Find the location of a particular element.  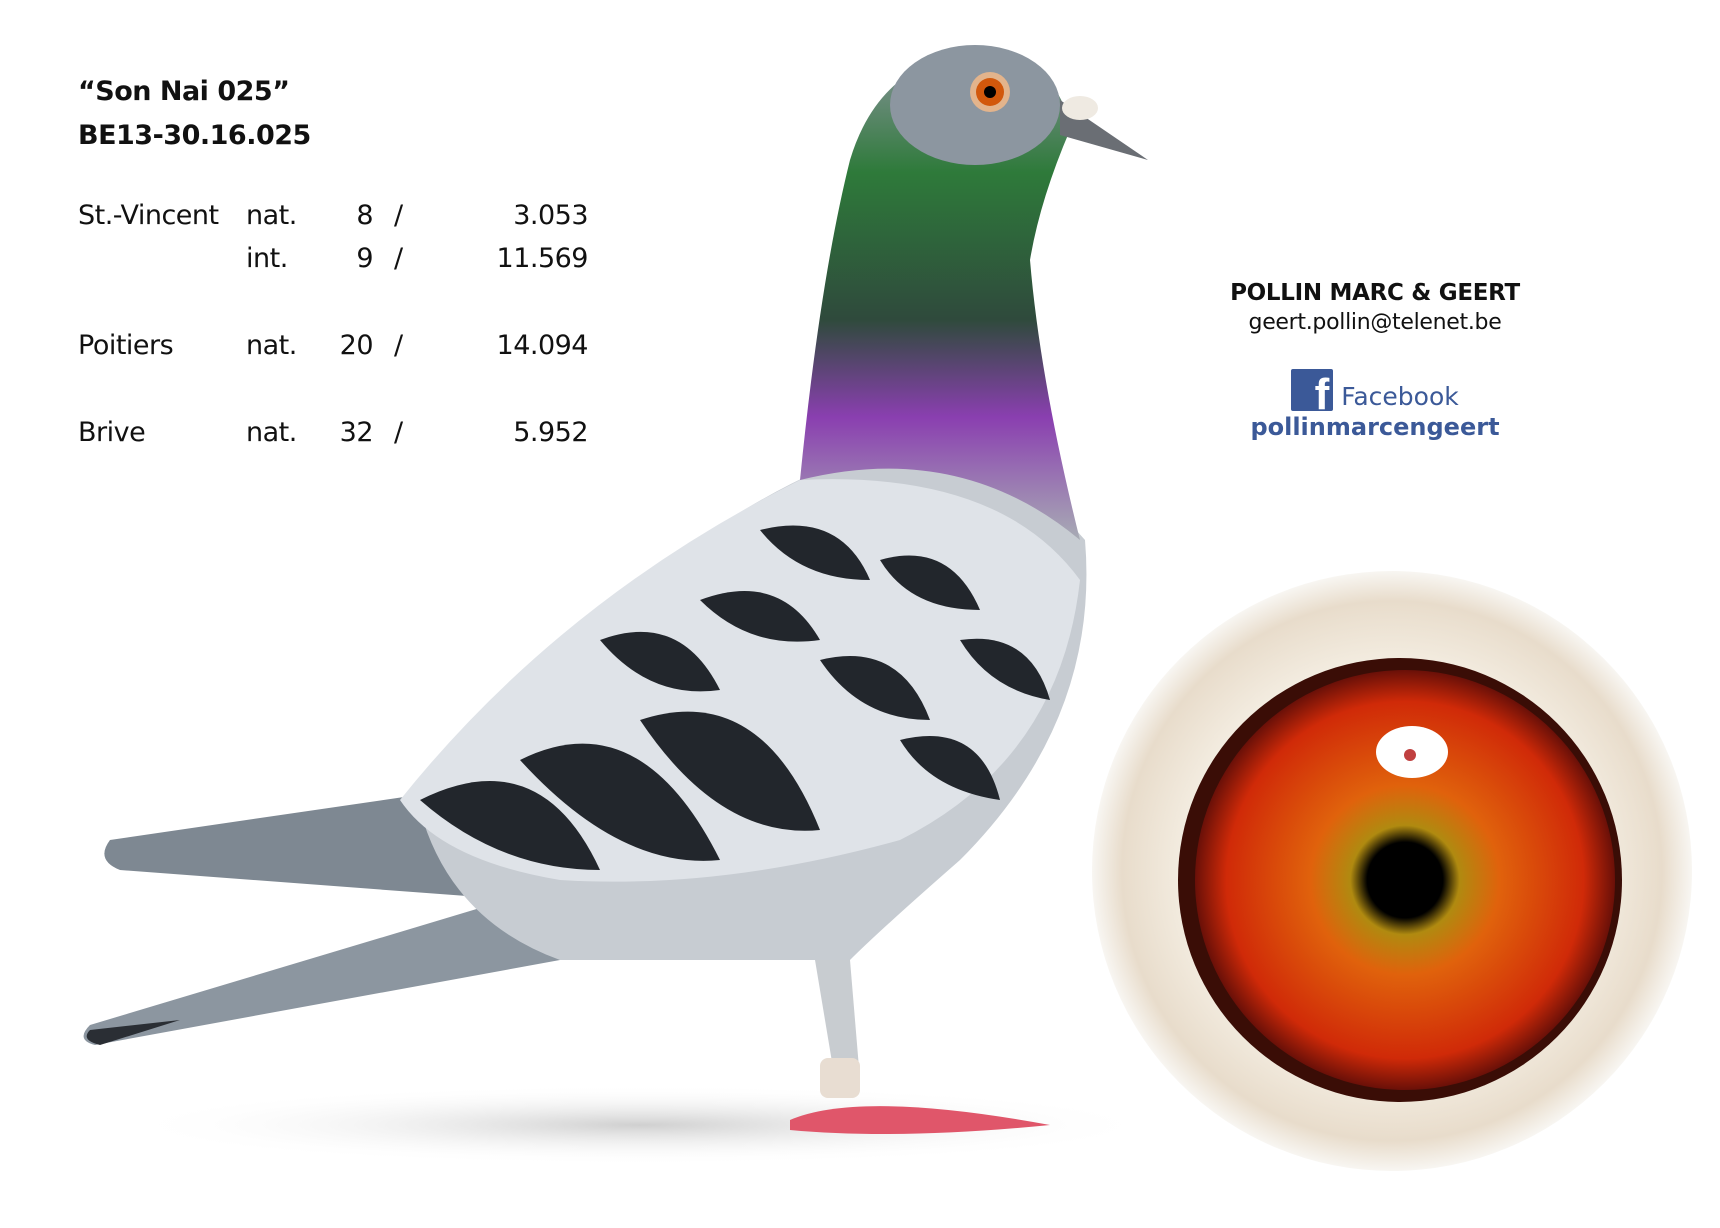

owner-name: POLLIN MARC & GEERT is located at coordinates (1375, 293).